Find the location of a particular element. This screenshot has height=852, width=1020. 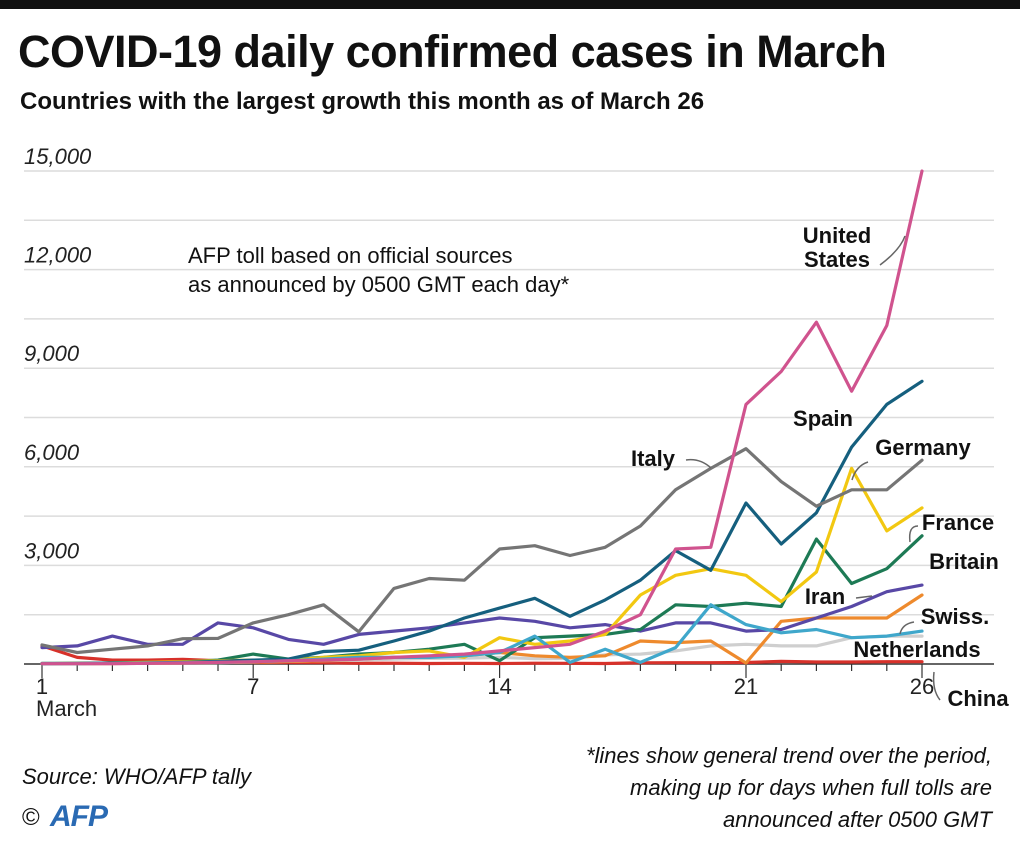

series-label-germany: Germany is located at coordinates (923, 447).